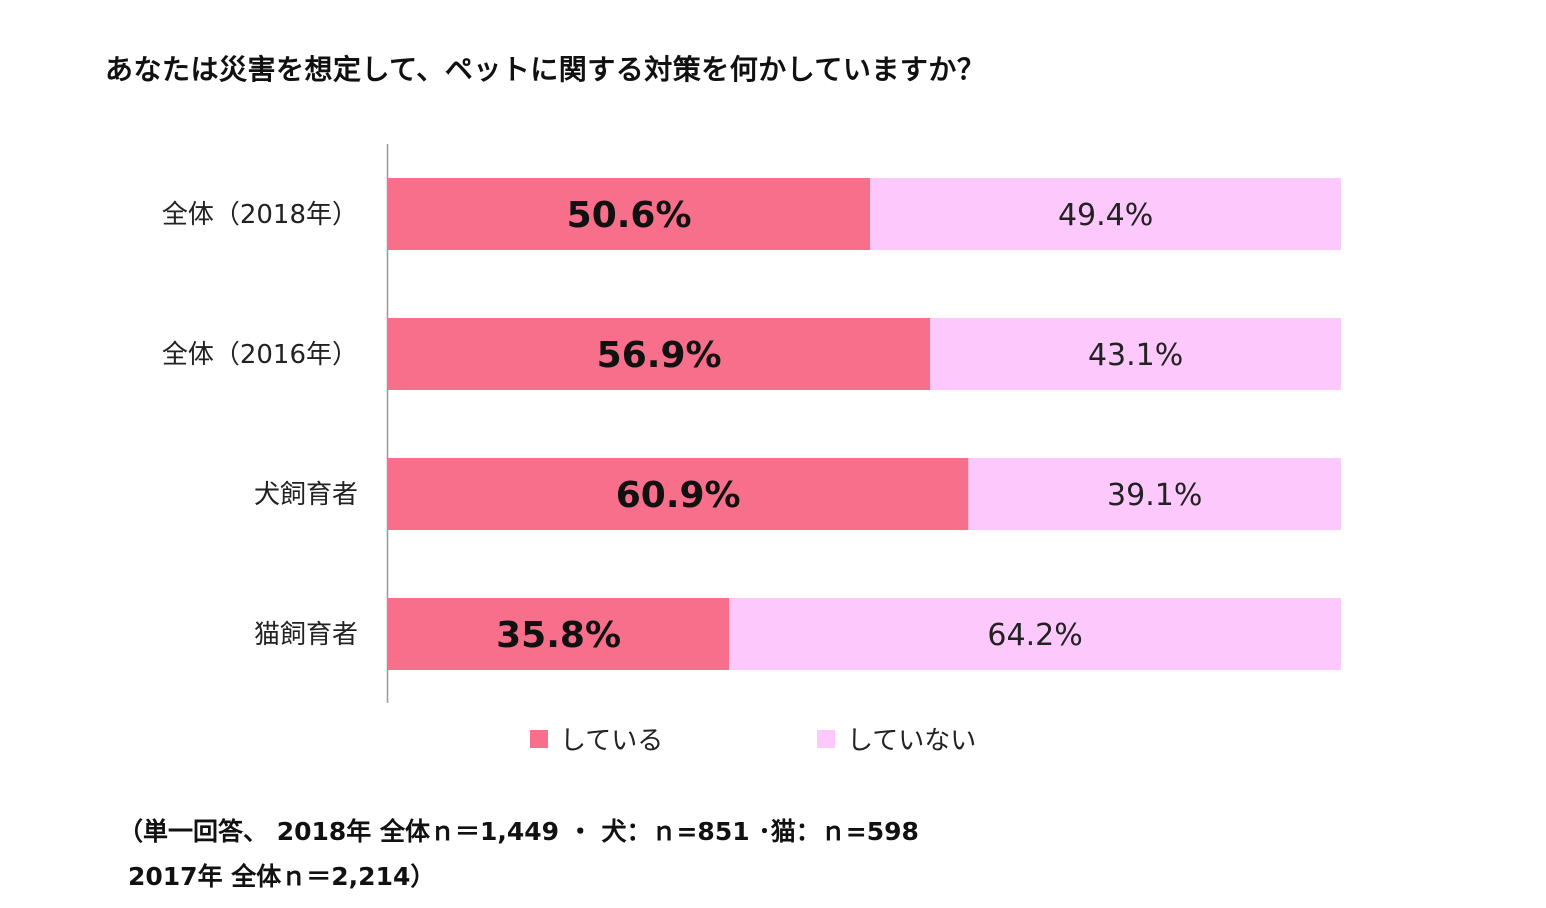  I want to click on legend-label-doing: している, so click(612, 741).